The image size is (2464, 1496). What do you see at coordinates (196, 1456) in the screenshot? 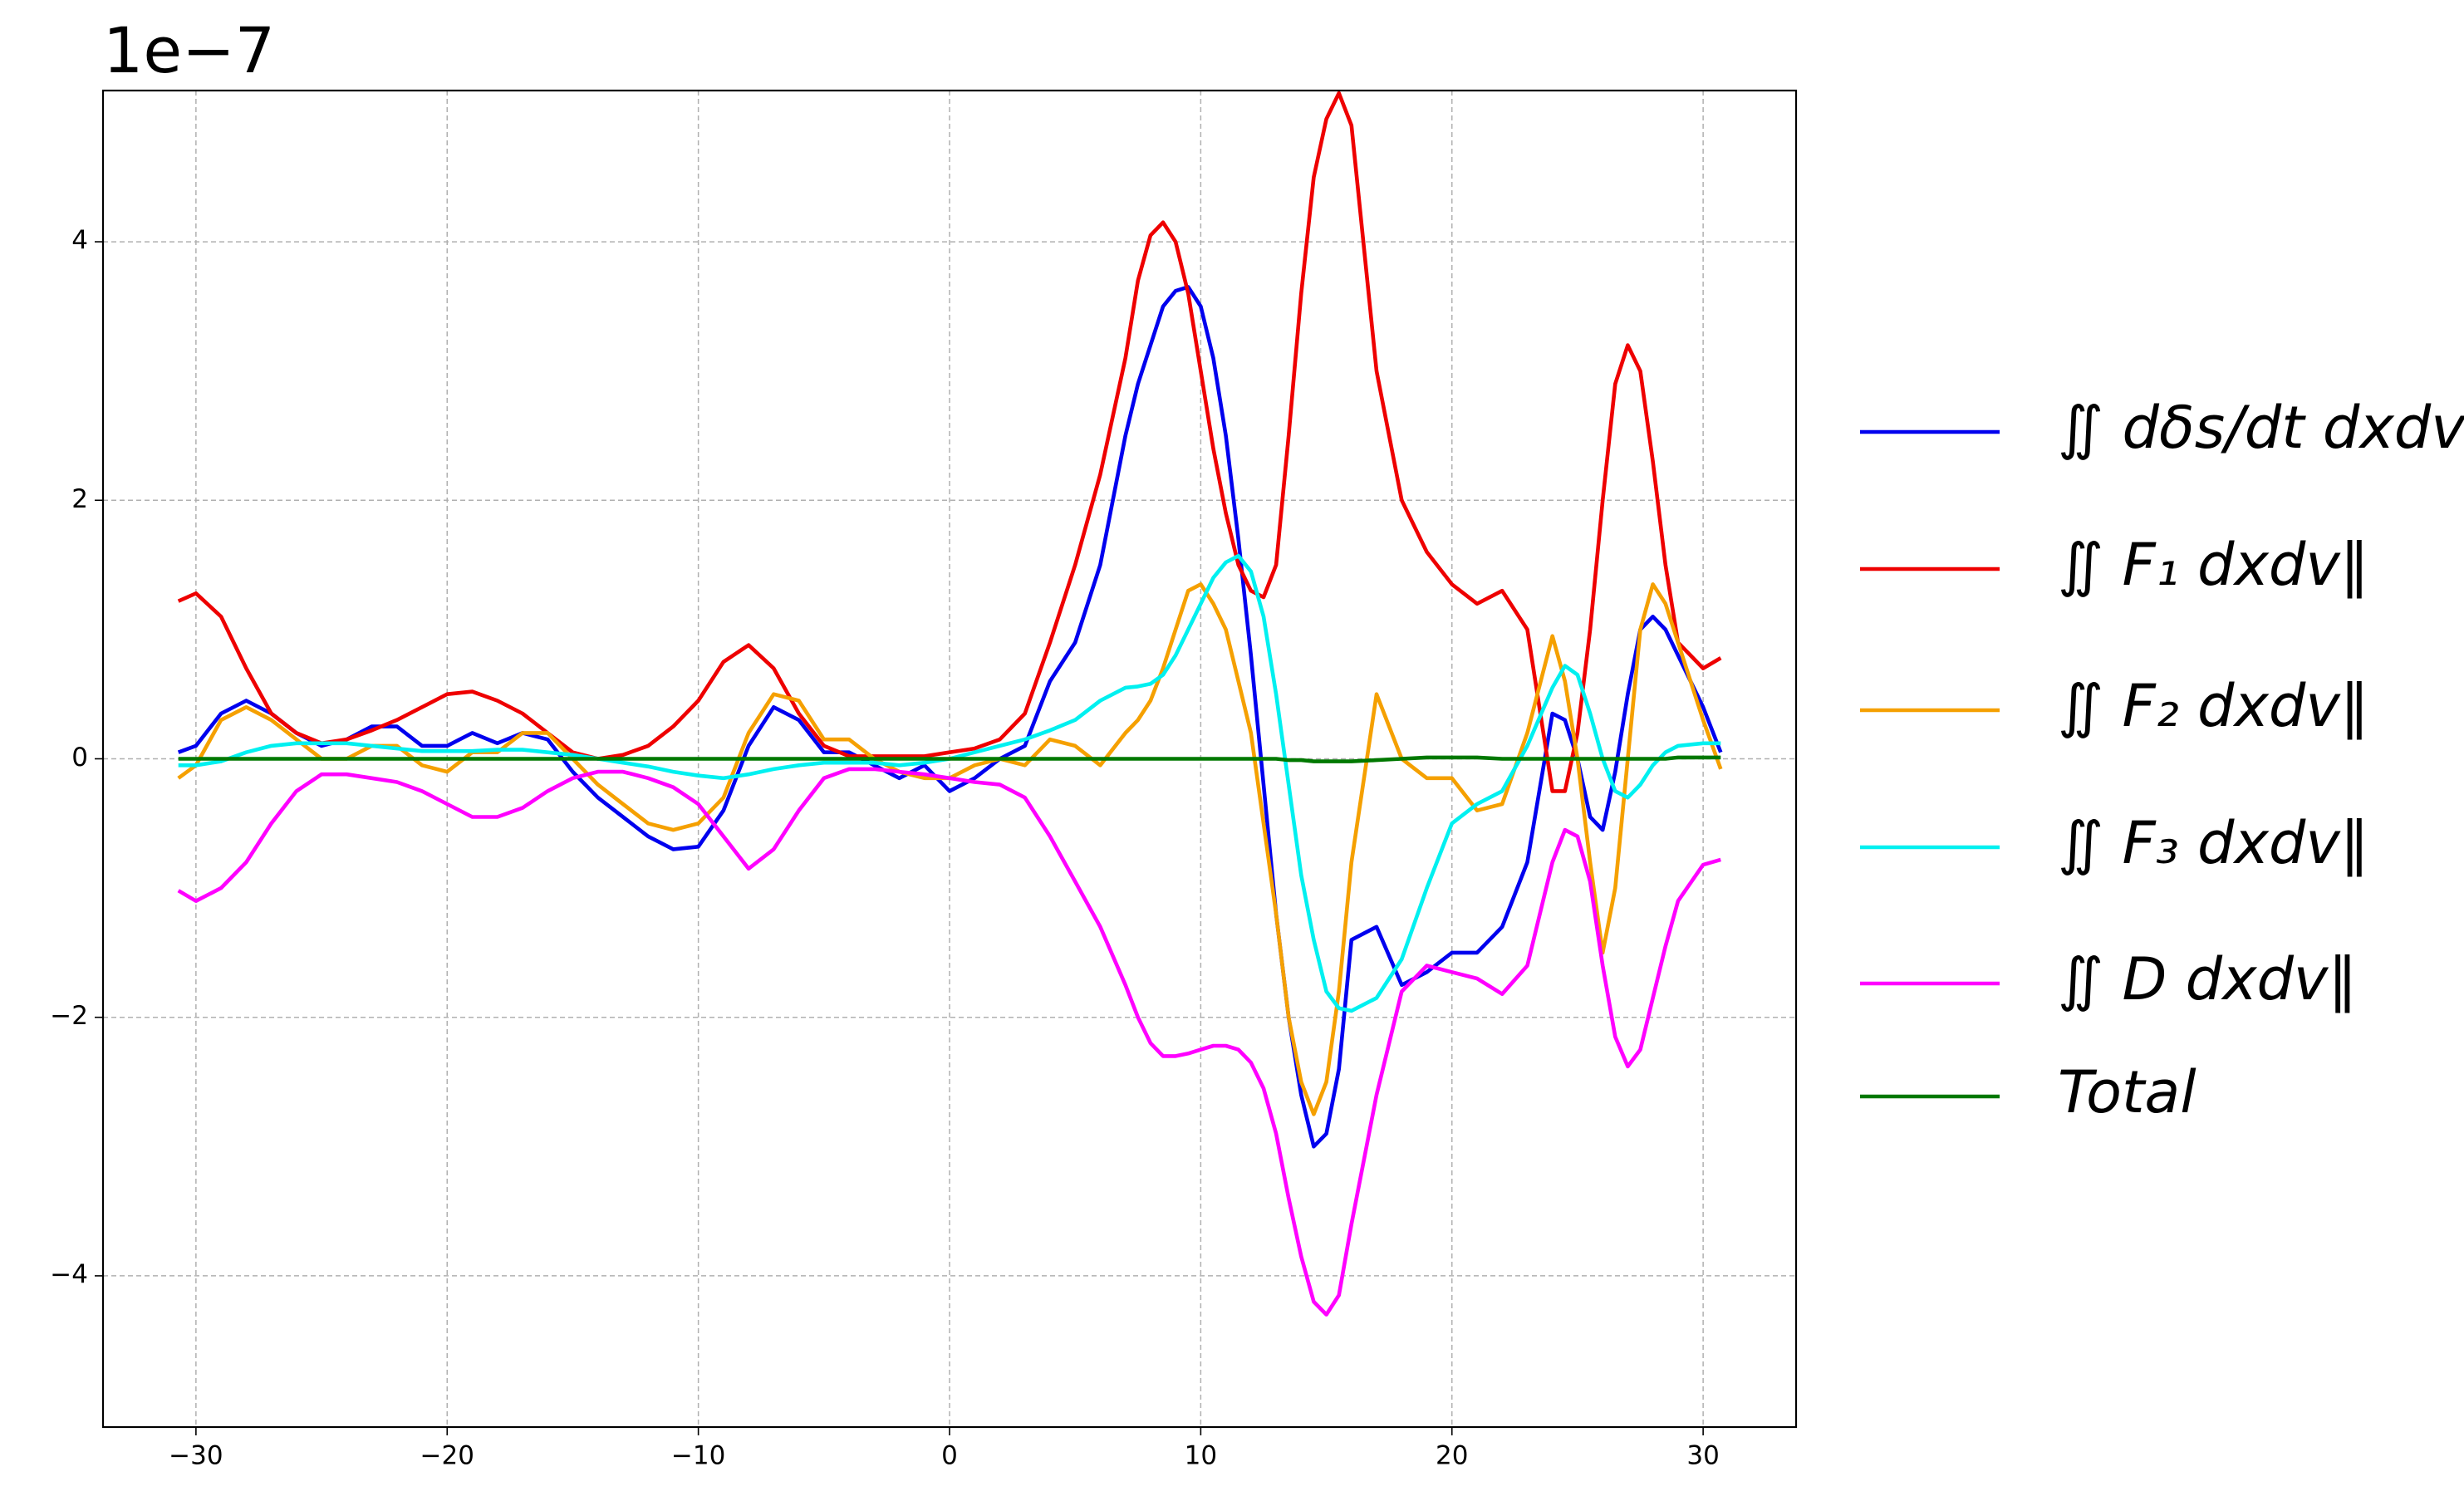
I see `x-tick-label: −30` at bounding box center [196, 1456].